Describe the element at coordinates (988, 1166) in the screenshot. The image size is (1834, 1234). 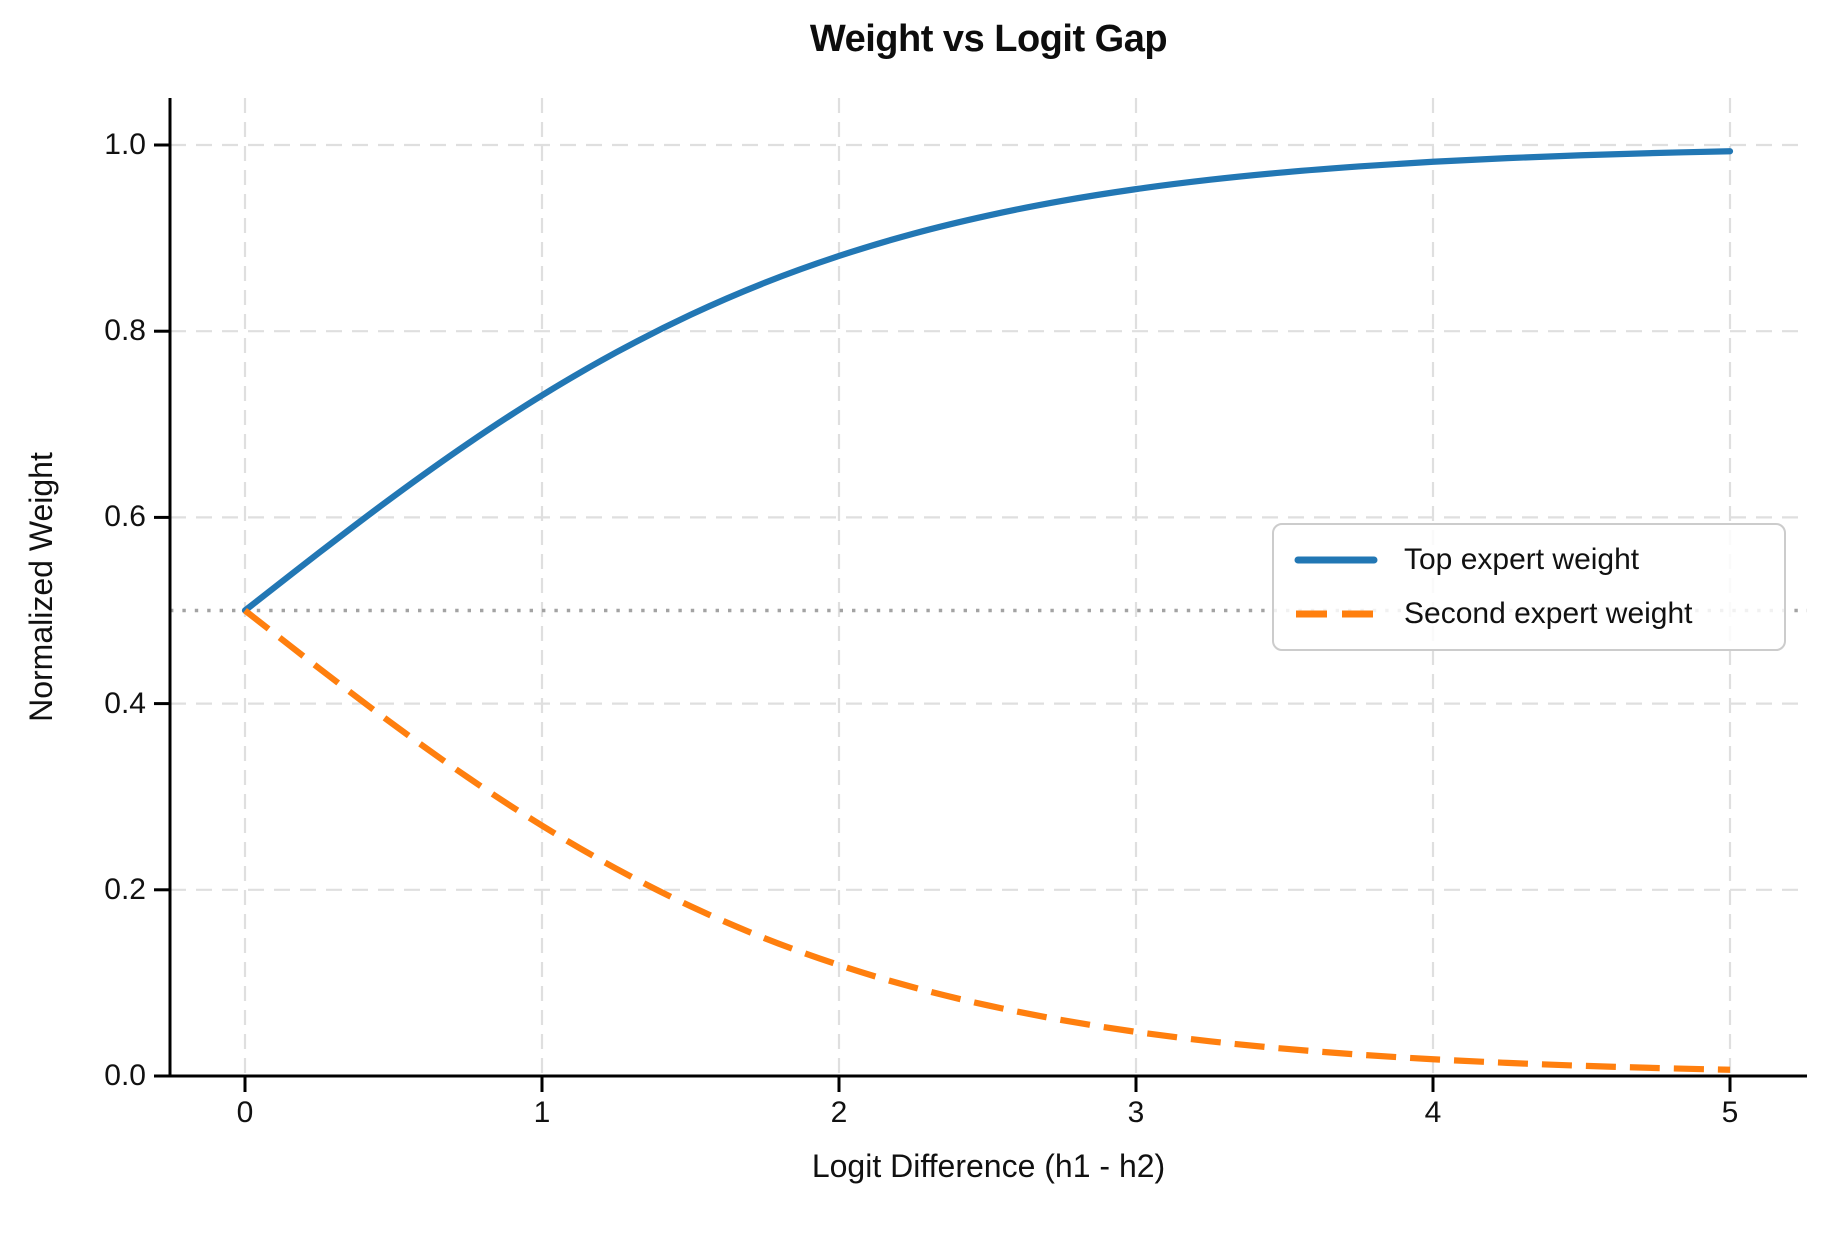
I see `x-axis-label: Logit Difference (h1 - h2)` at that location.